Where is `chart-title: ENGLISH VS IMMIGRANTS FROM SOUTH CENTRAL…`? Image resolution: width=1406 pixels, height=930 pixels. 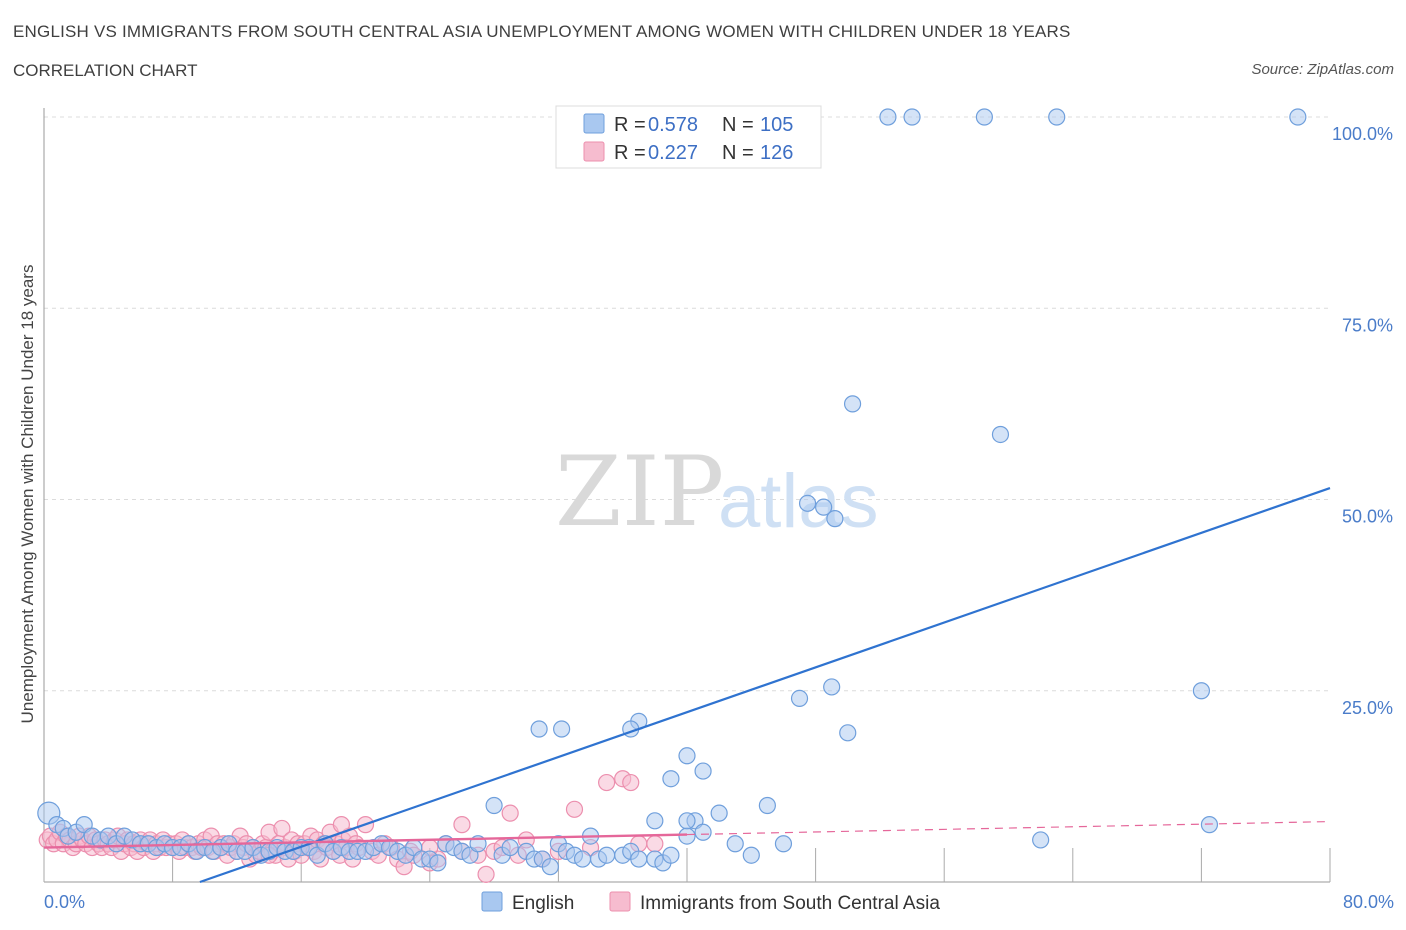 chart-title: ENGLISH VS IMMIGRANTS FROM SOUTH CENTRAL… is located at coordinates (542, 31).